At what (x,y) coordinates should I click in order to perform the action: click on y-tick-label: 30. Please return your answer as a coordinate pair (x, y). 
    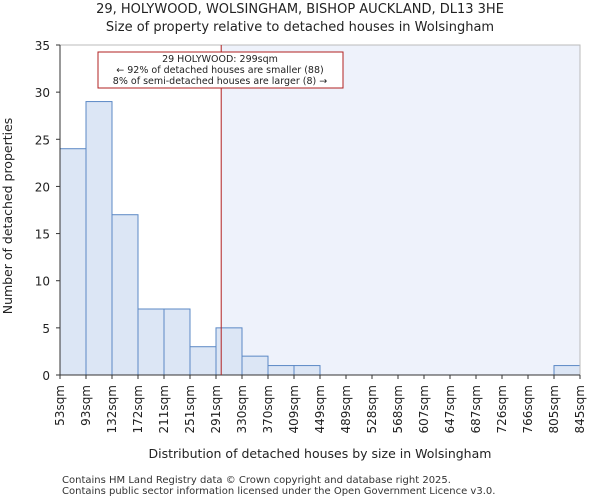
    Looking at the image, I should click on (42, 93).